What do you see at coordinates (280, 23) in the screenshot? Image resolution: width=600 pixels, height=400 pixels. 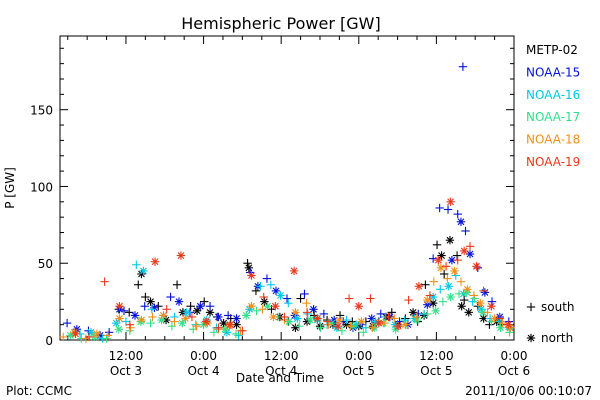 I see `chart-title: Hemispheric Power [GW]` at bounding box center [280, 23].